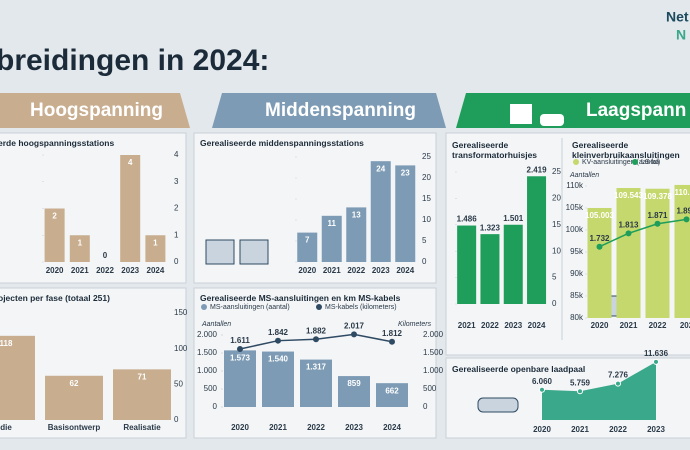 The image size is (690, 450). What do you see at coordinates (636, 110) in the screenshot?
I see `section-label: Laagspann` at bounding box center [636, 110].